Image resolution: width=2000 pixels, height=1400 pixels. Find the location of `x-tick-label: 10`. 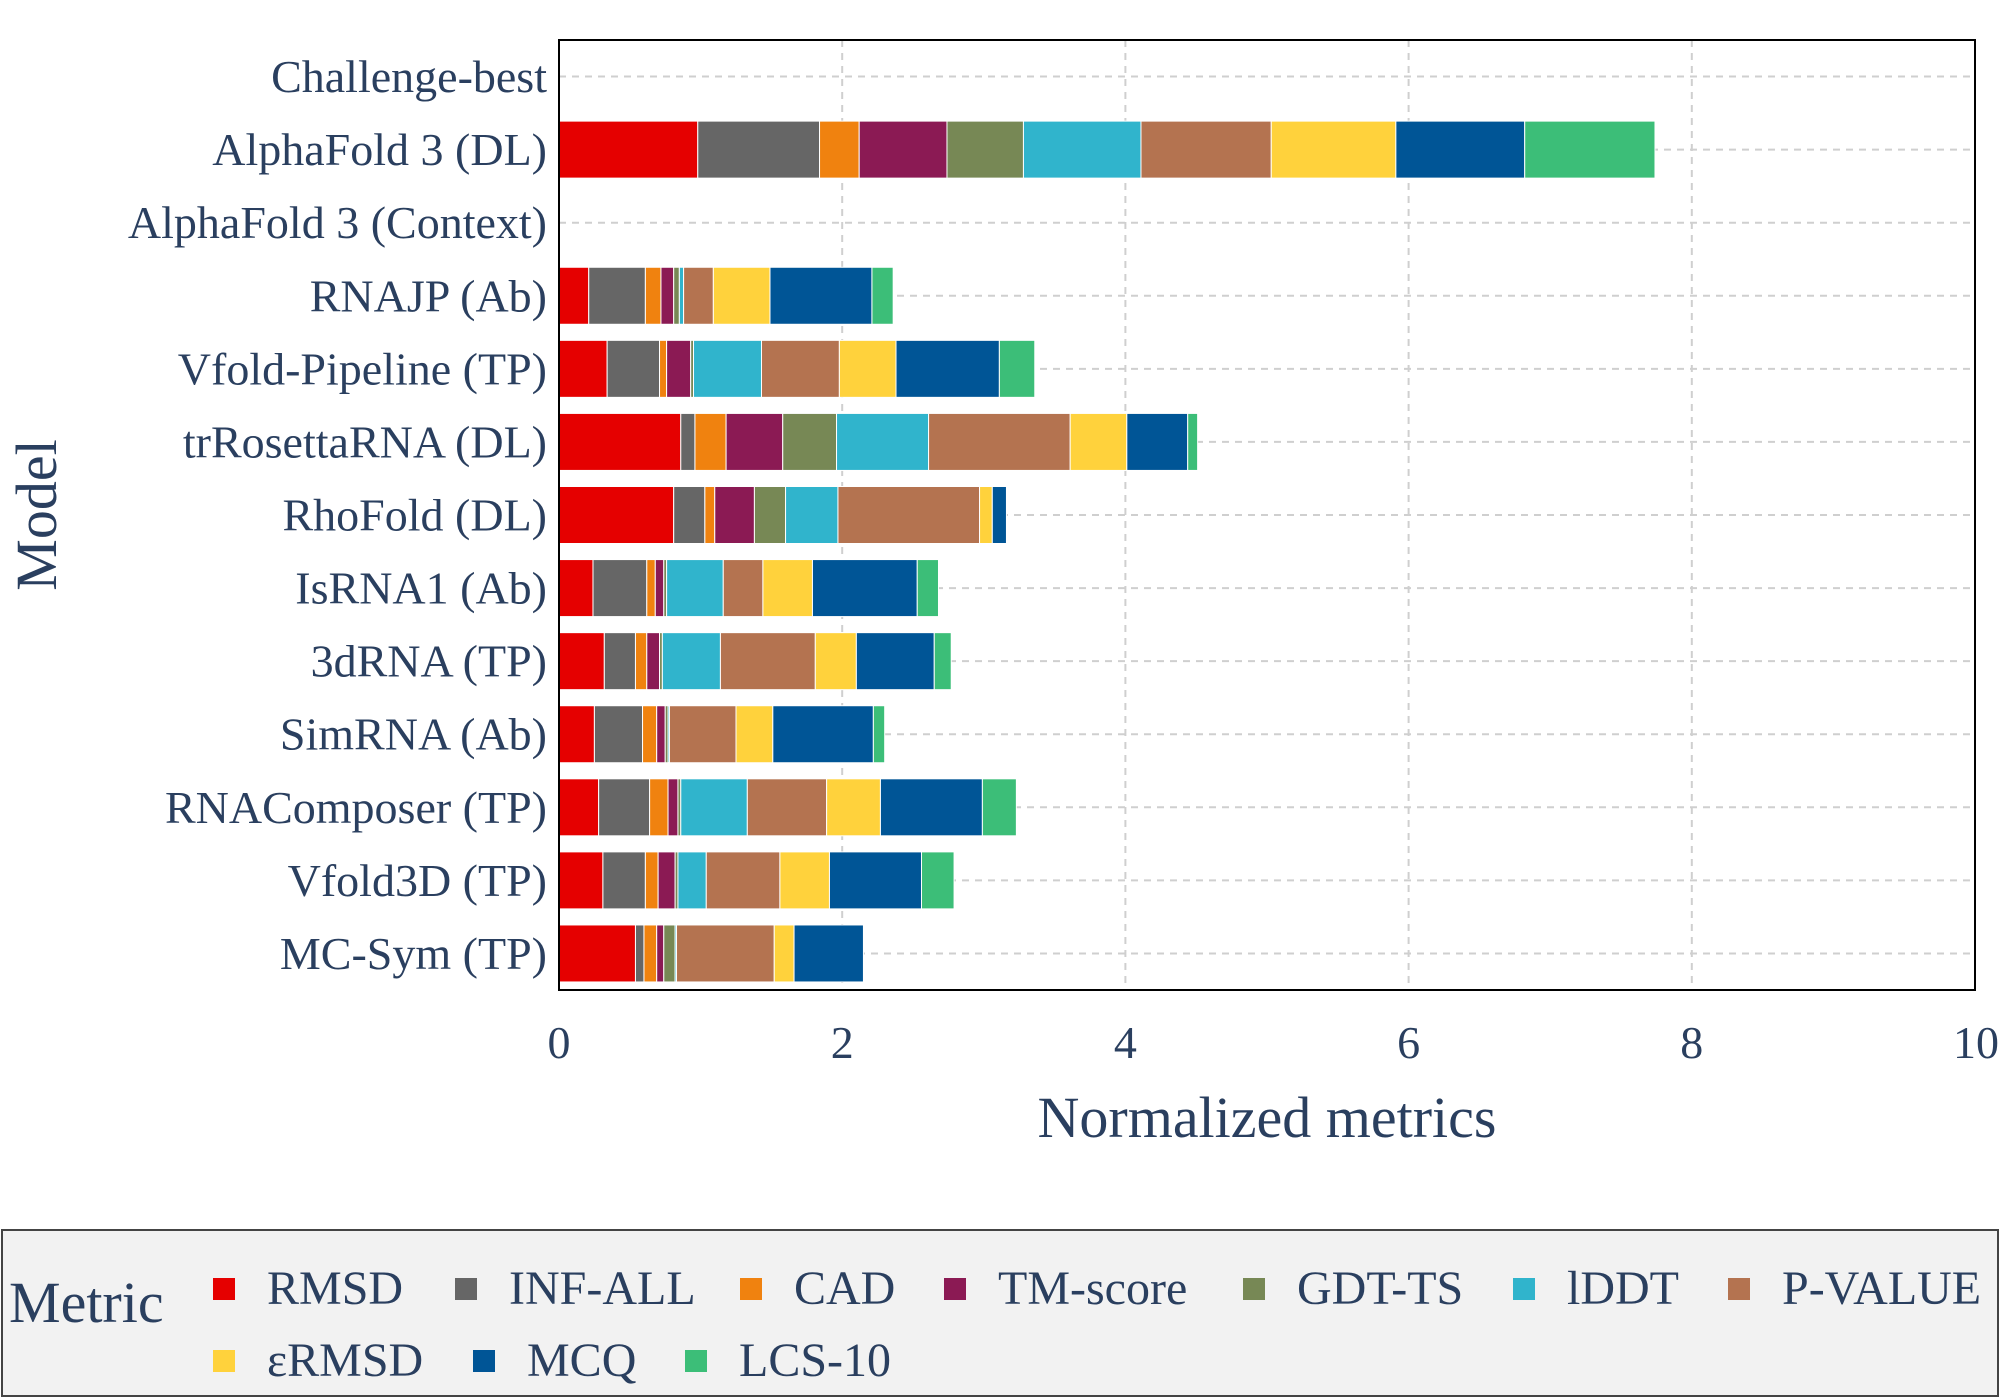

x-tick-label: 10 is located at coordinates (1976, 1042).